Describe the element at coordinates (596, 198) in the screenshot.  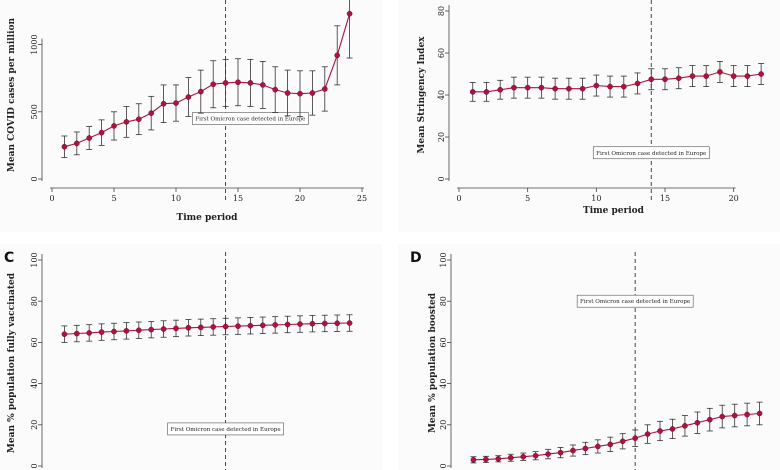
I see `x-tick-label: 10` at that location.